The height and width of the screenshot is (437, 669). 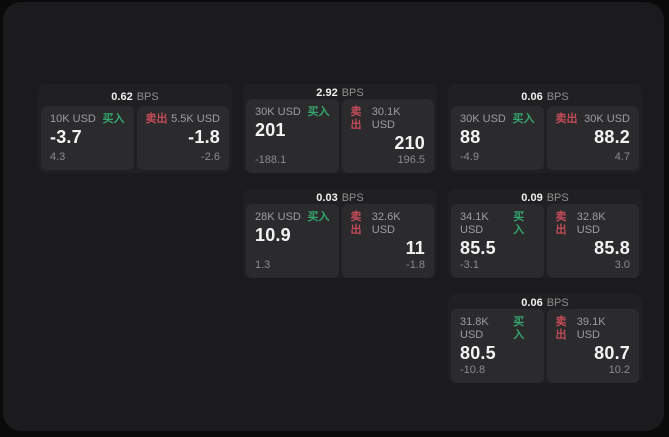 What do you see at coordinates (607, 119) in the screenshot?
I see `sell-amount: 30K USD` at bounding box center [607, 119].